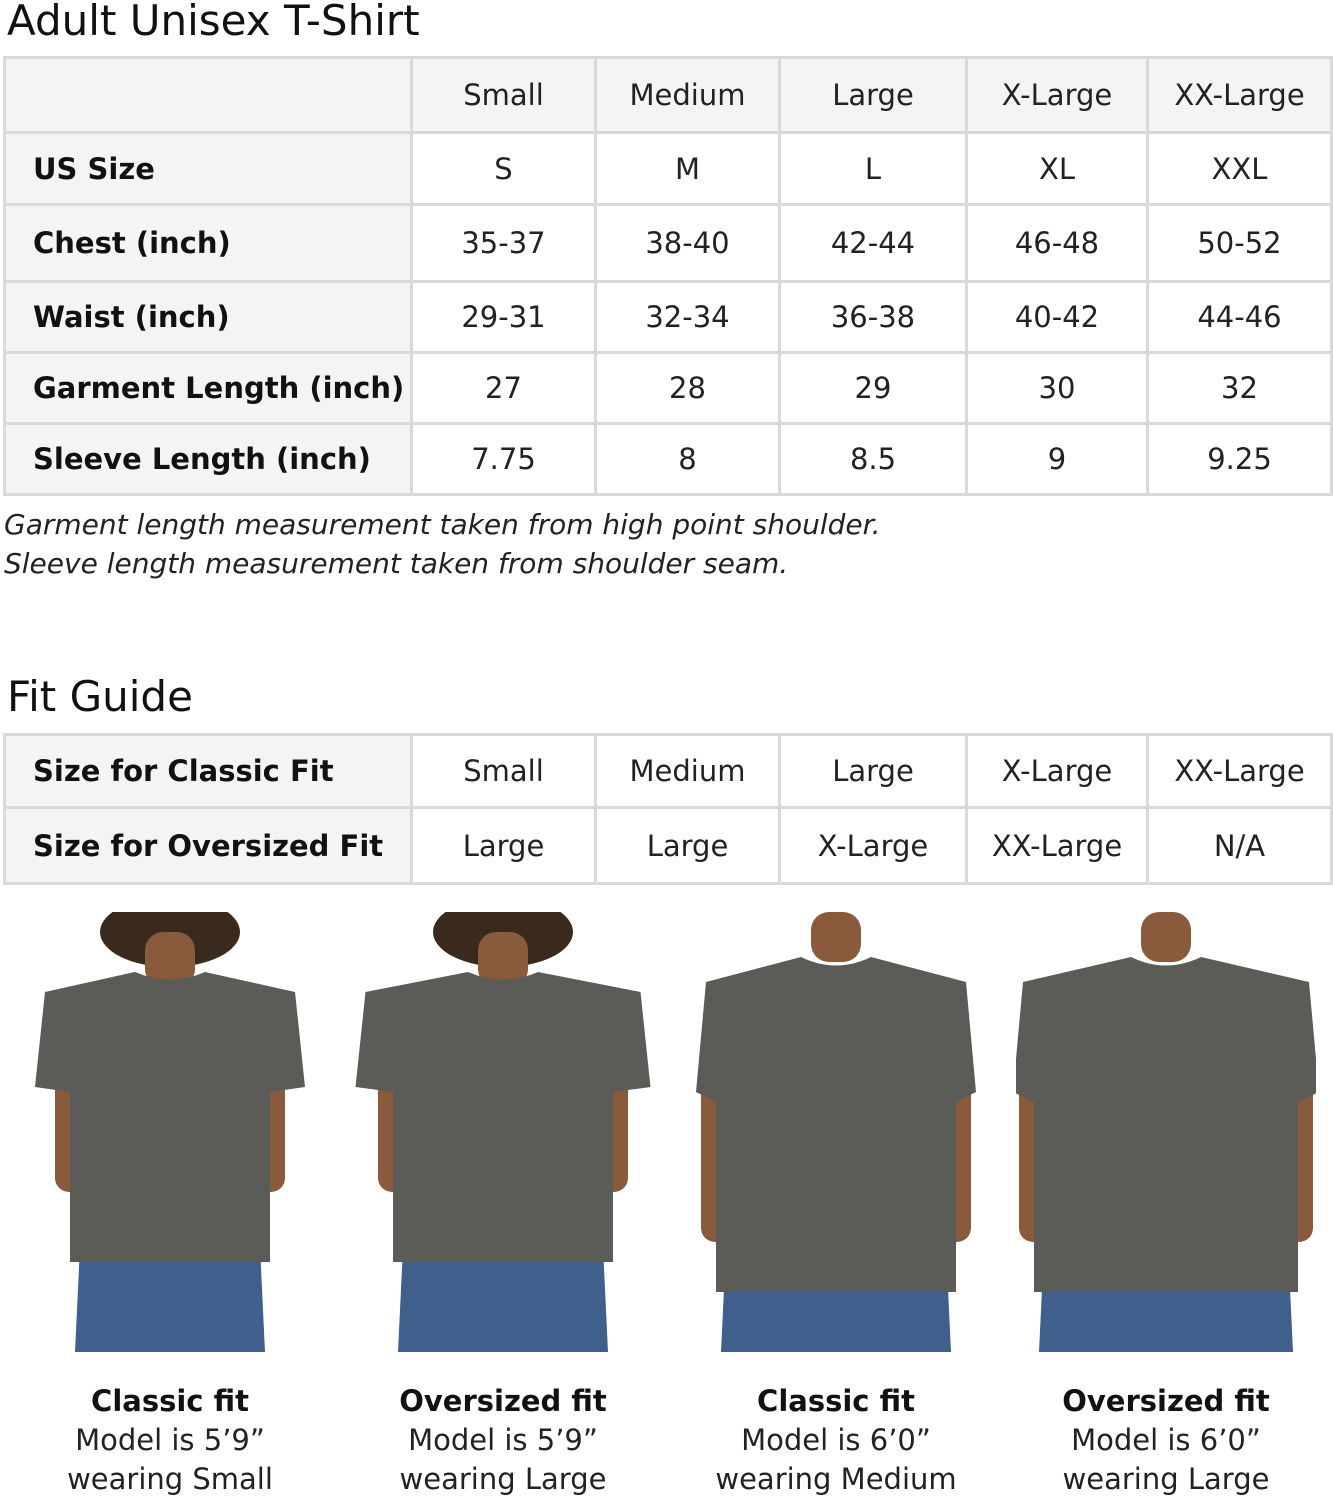 This screenshot has width=1333, height=1500. Describe the element at coordinates (1239, 95) in the screenshot. I see `column-header: XX-Large` at that location.